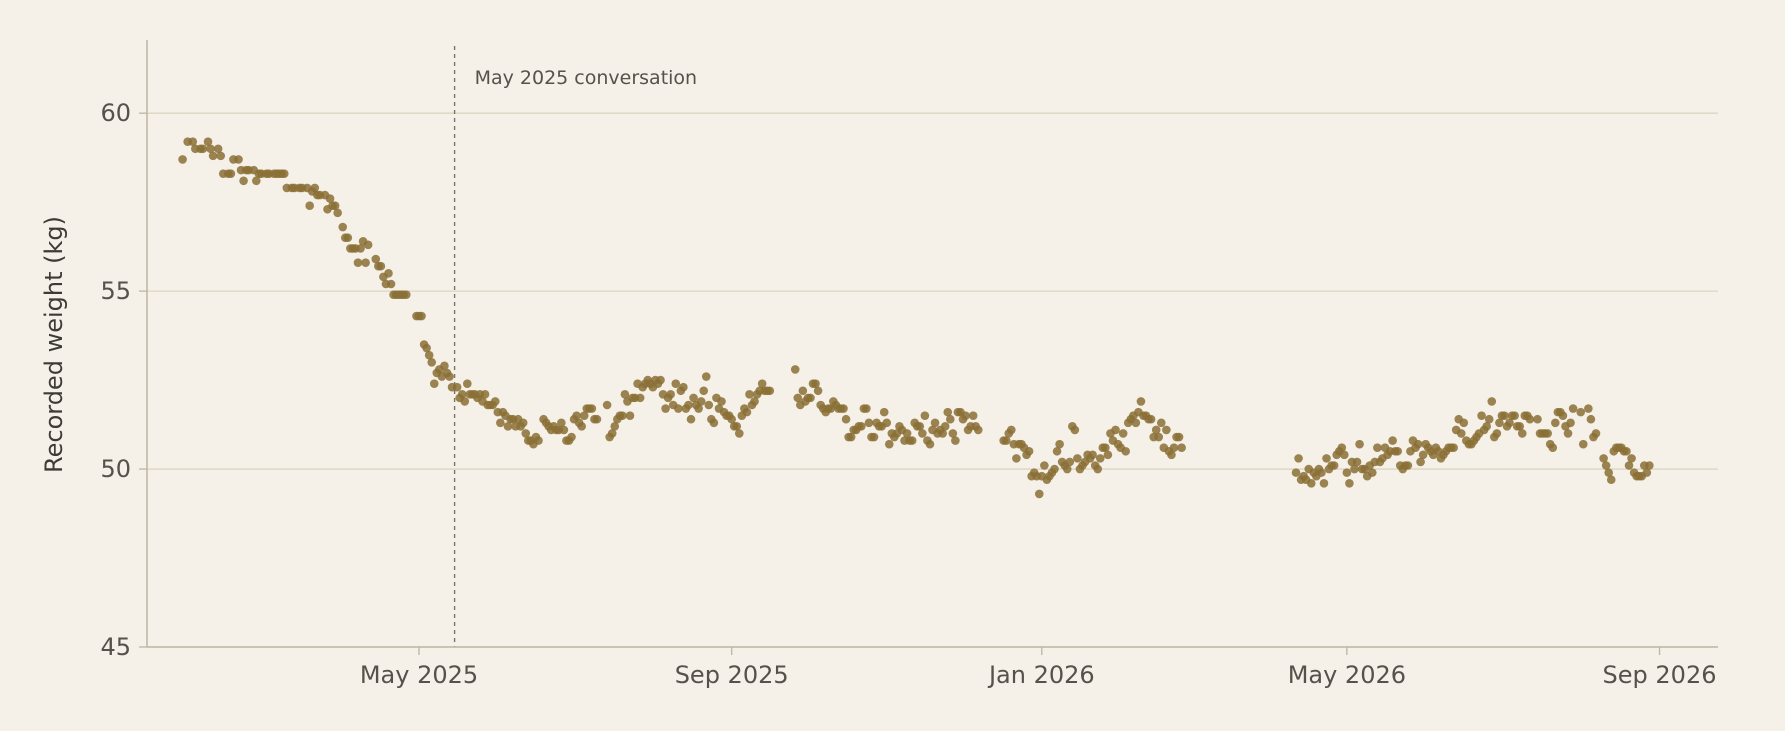 Image resolution: width=1785 pixels, height=731 pixels. What do you see at coordinates (115, 647) in the screenshot?
I see `y-tick-label: 45` at bounding box center [115, 647].